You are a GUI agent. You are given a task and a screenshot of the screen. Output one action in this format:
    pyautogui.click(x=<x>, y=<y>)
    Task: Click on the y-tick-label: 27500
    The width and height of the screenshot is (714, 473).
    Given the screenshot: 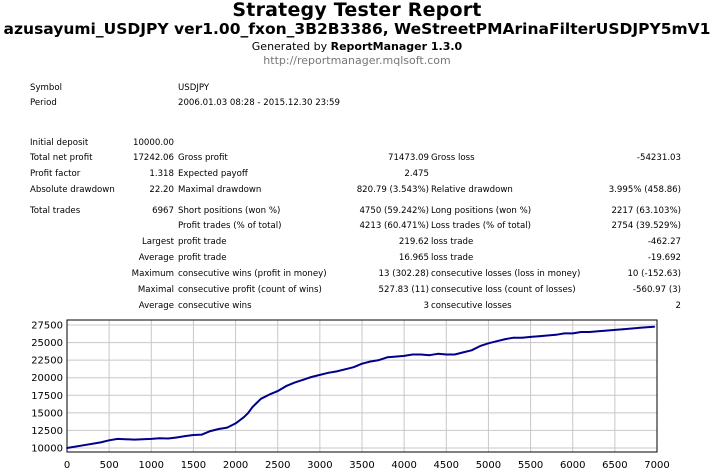 What is the action you would take?
    pyautogui.click(x=47, y=326)
    